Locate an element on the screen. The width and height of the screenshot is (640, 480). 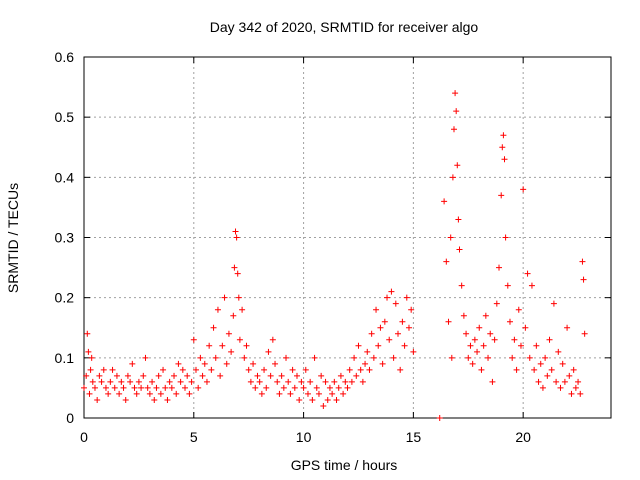
x-tick-label: 5 is located at coordinates (194, 437).